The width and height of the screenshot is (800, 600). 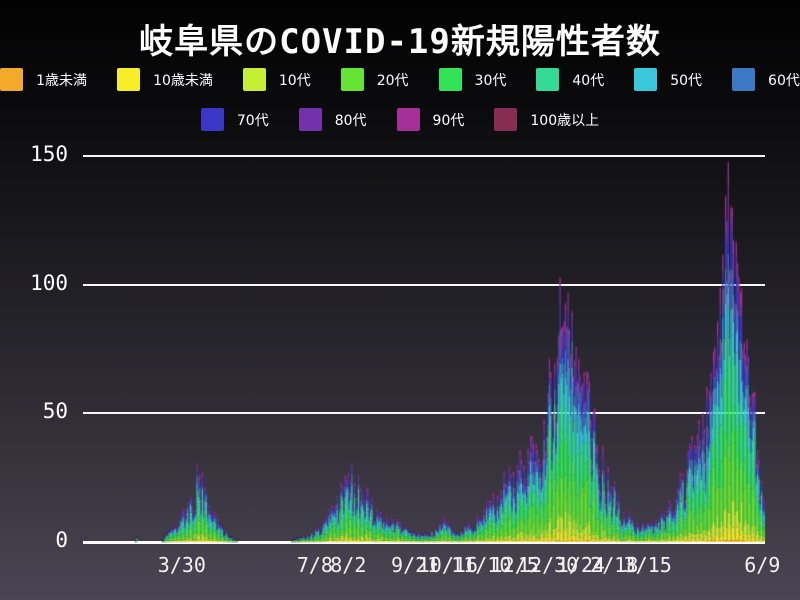 I want to click on legend-row-2: 70代 80代 90代 100歳以上, so click(x=400, y=119).